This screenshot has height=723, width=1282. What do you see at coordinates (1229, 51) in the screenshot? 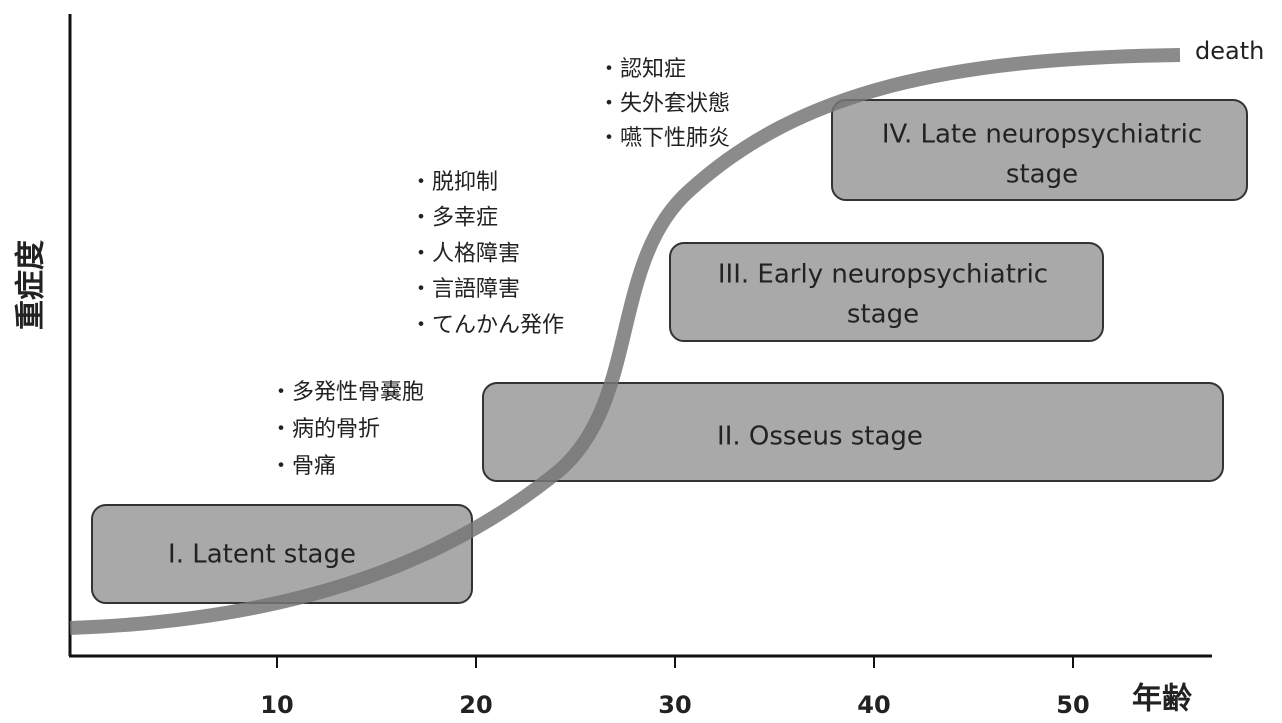
I see `death-label: death` at bounding box center [1229, 51].